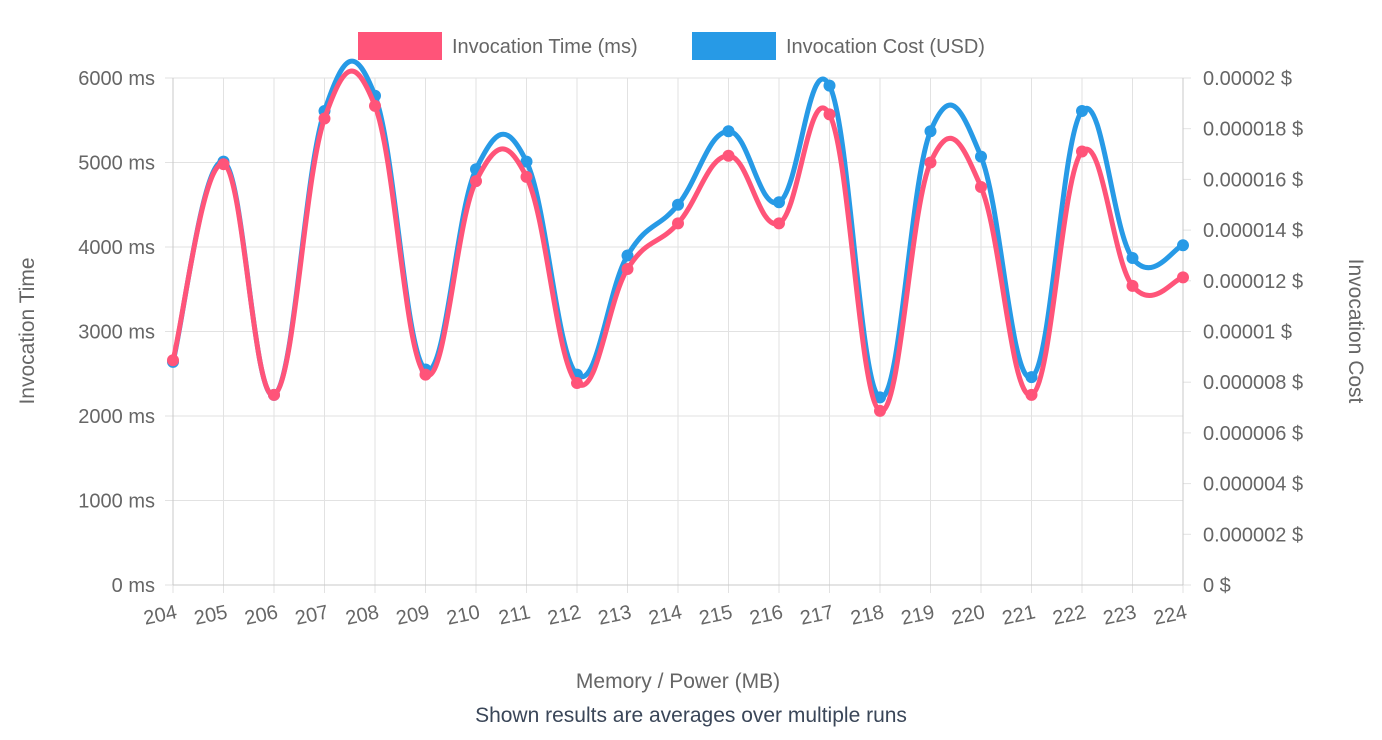 The width and height of the screenshot is (1382, 740). What do you see at coordinates (1253, 130) in the screenshot?
I see `right-tick-label: 0.000018 $` at bounding box center [1253, 130].